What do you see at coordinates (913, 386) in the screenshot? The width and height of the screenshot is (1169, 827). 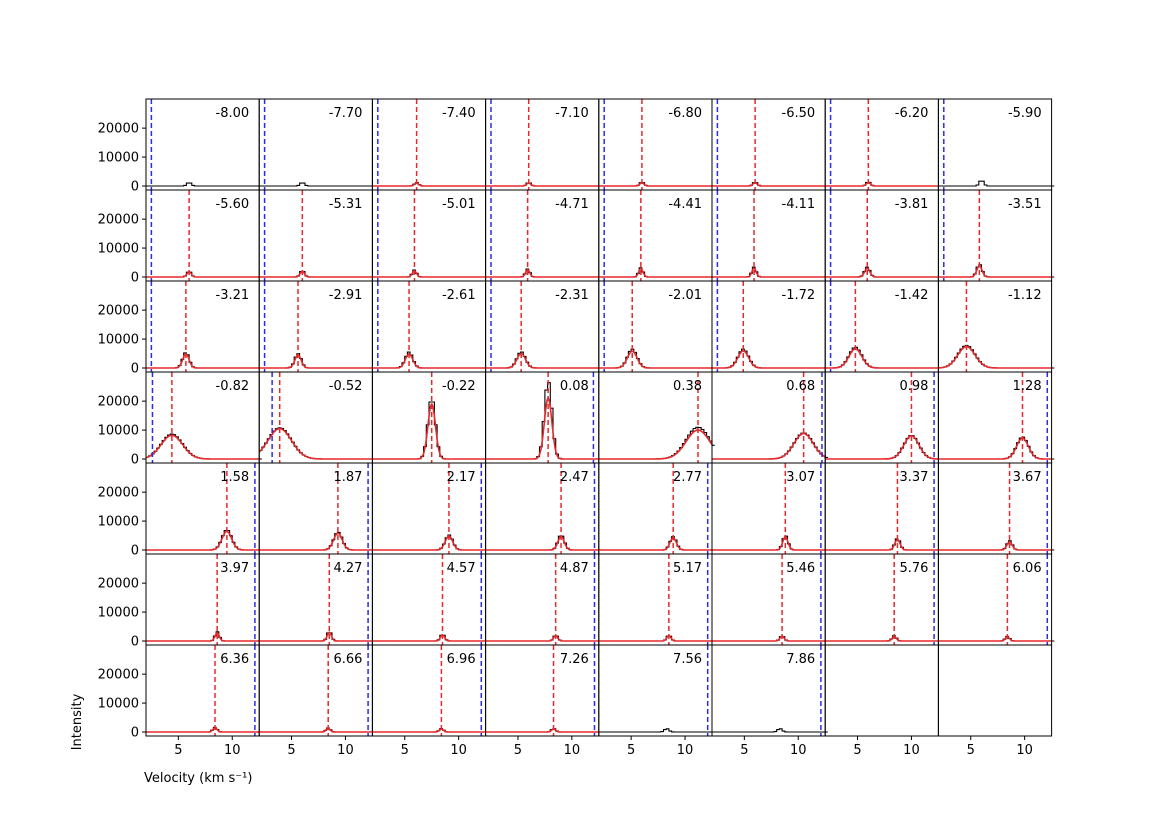 I see `panel-offset-label: 0.98` at bounding box center [913, 386].